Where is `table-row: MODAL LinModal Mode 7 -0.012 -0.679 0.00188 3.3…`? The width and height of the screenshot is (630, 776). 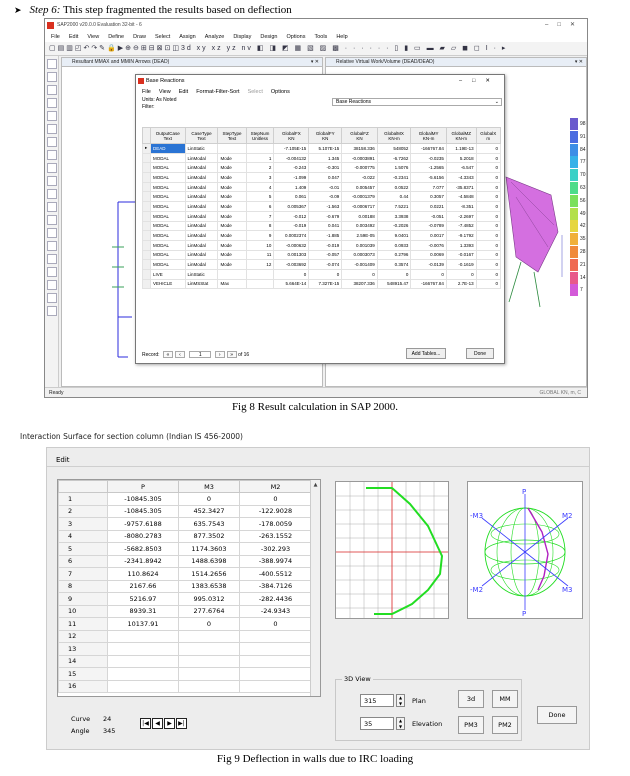
table-row: MODAL LinModal Mode 7 -0.012 -0.679 0.00188 3.3… is located at coordinates (322, 216).